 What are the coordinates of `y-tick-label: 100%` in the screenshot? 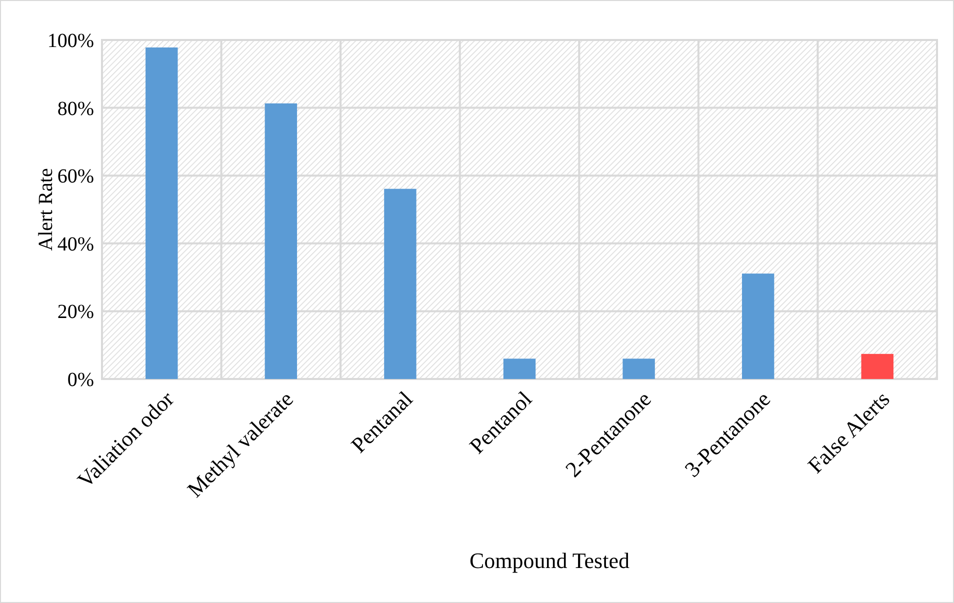 It's located at (70, 41).